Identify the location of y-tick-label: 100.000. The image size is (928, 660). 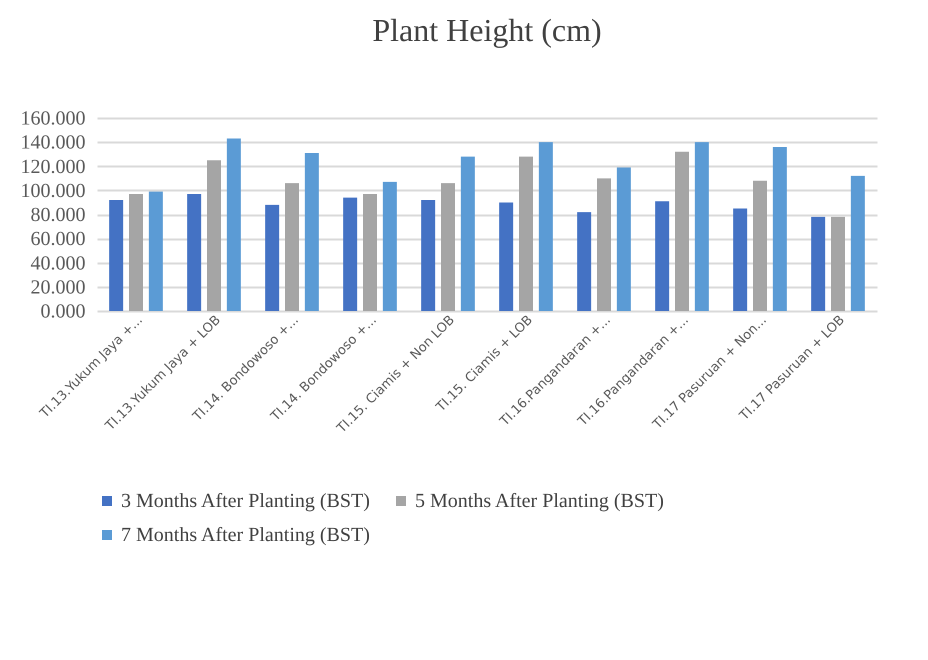
(53, 191).